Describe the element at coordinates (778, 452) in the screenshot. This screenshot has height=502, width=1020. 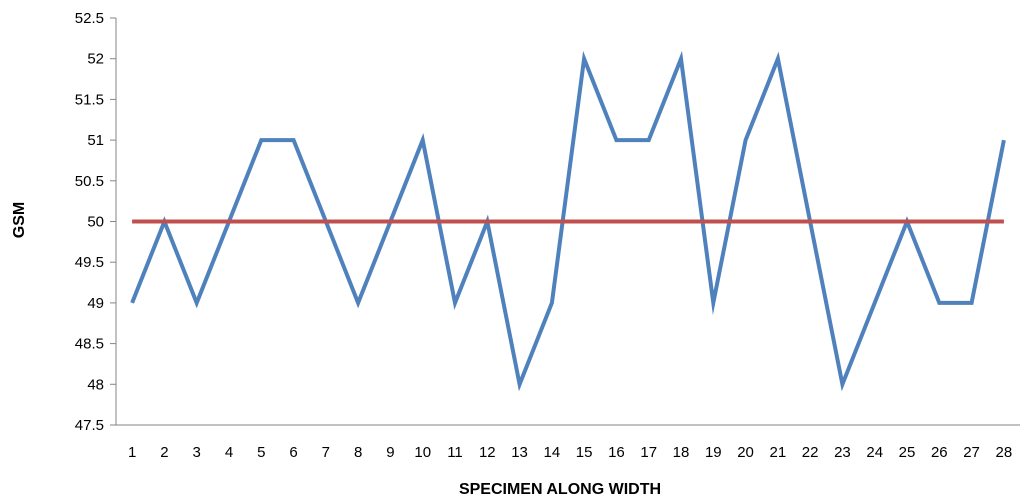
I see `x-tick-label: 21` at that location.